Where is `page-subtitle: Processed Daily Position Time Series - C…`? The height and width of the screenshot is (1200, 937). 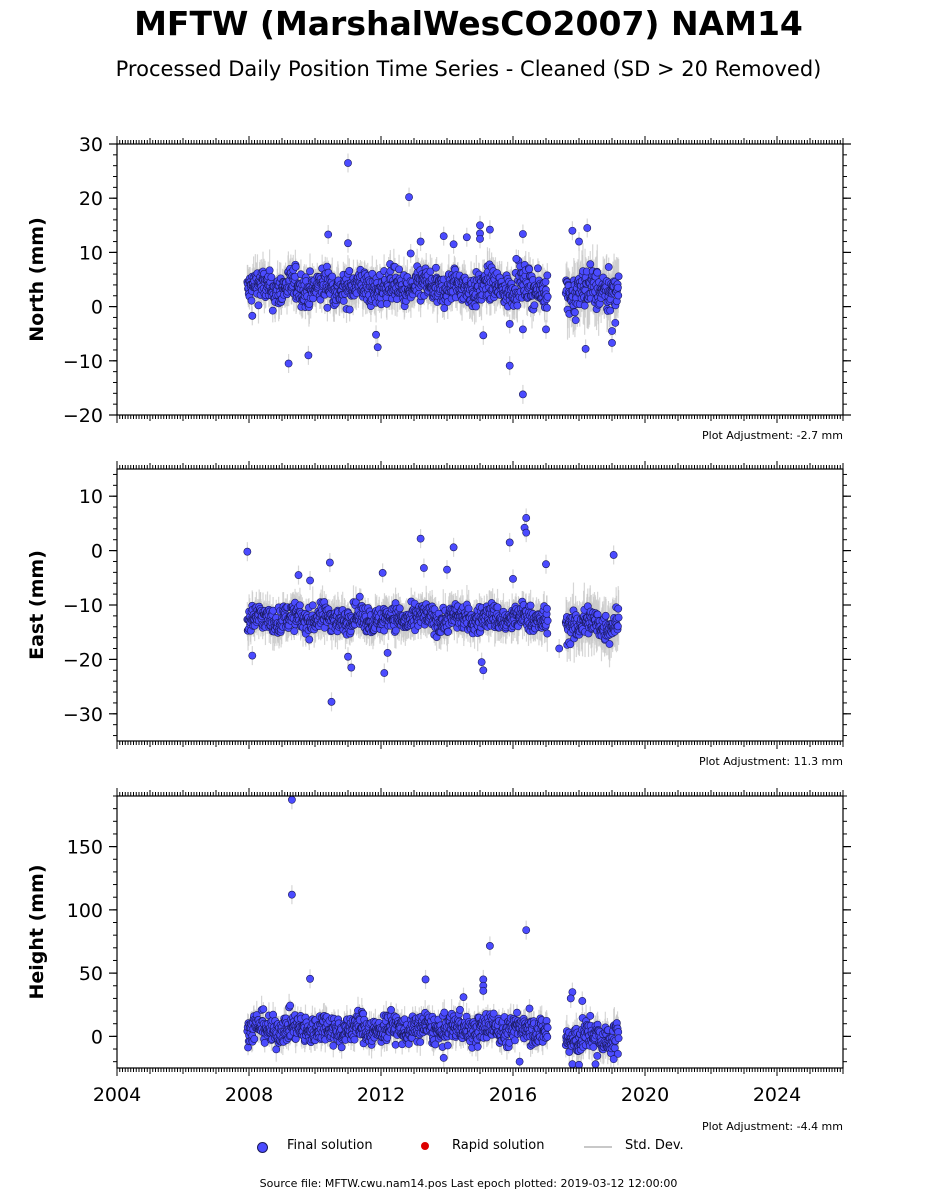 page-subtitle: Processed Daily Position Time Series - C… is located at coordinates (468, 69).